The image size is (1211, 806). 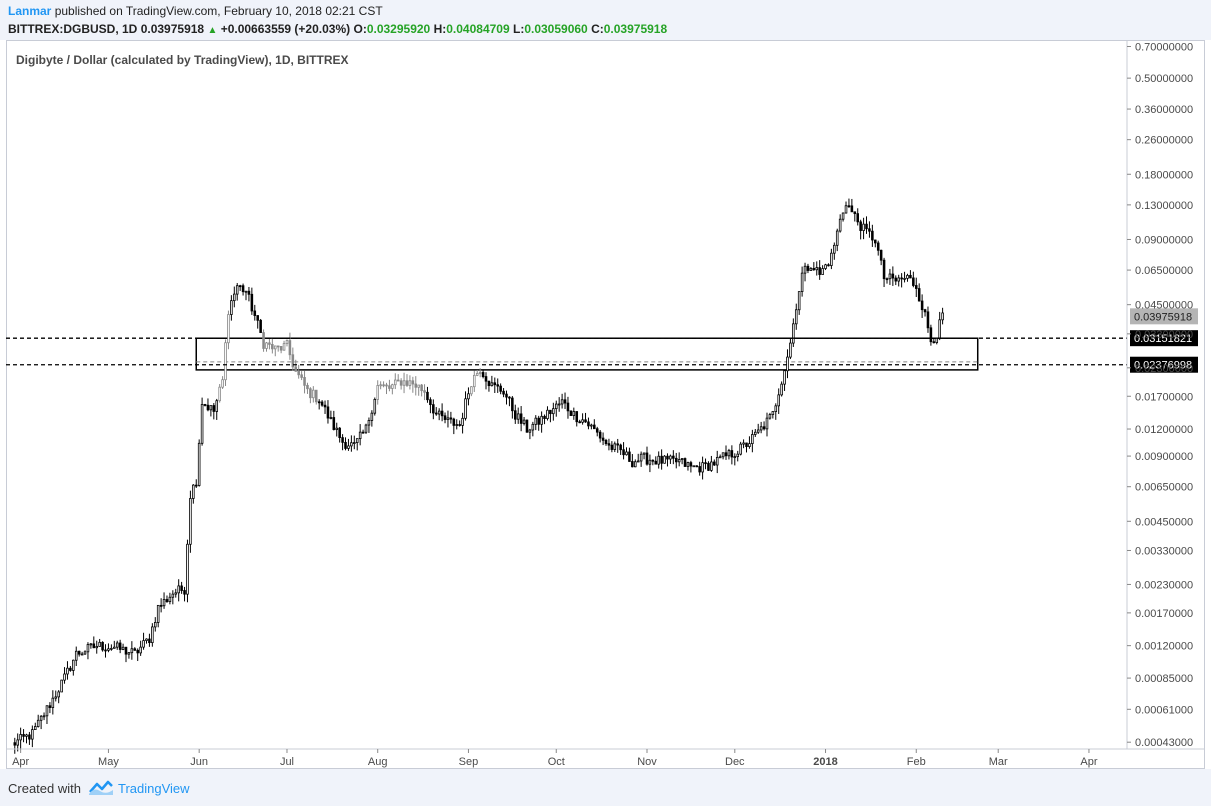 I want to click on last-price-text: 0.03975918, so click(x=172, y=29).